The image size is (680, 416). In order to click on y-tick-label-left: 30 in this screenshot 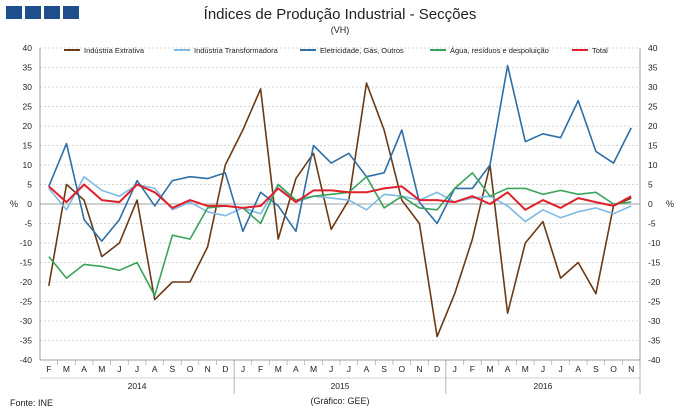, I will do `click(28, 87)`.